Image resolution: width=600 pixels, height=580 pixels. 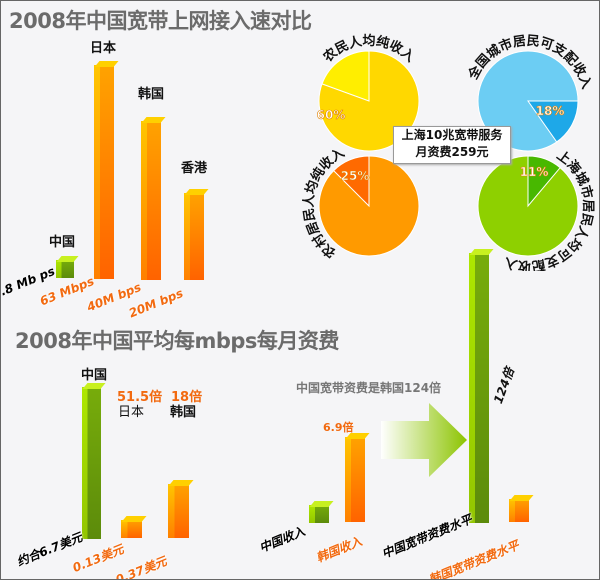 I want to click on chart2-title: 2008年中国平均每mbps每月资费, so click(x=177, y=341).